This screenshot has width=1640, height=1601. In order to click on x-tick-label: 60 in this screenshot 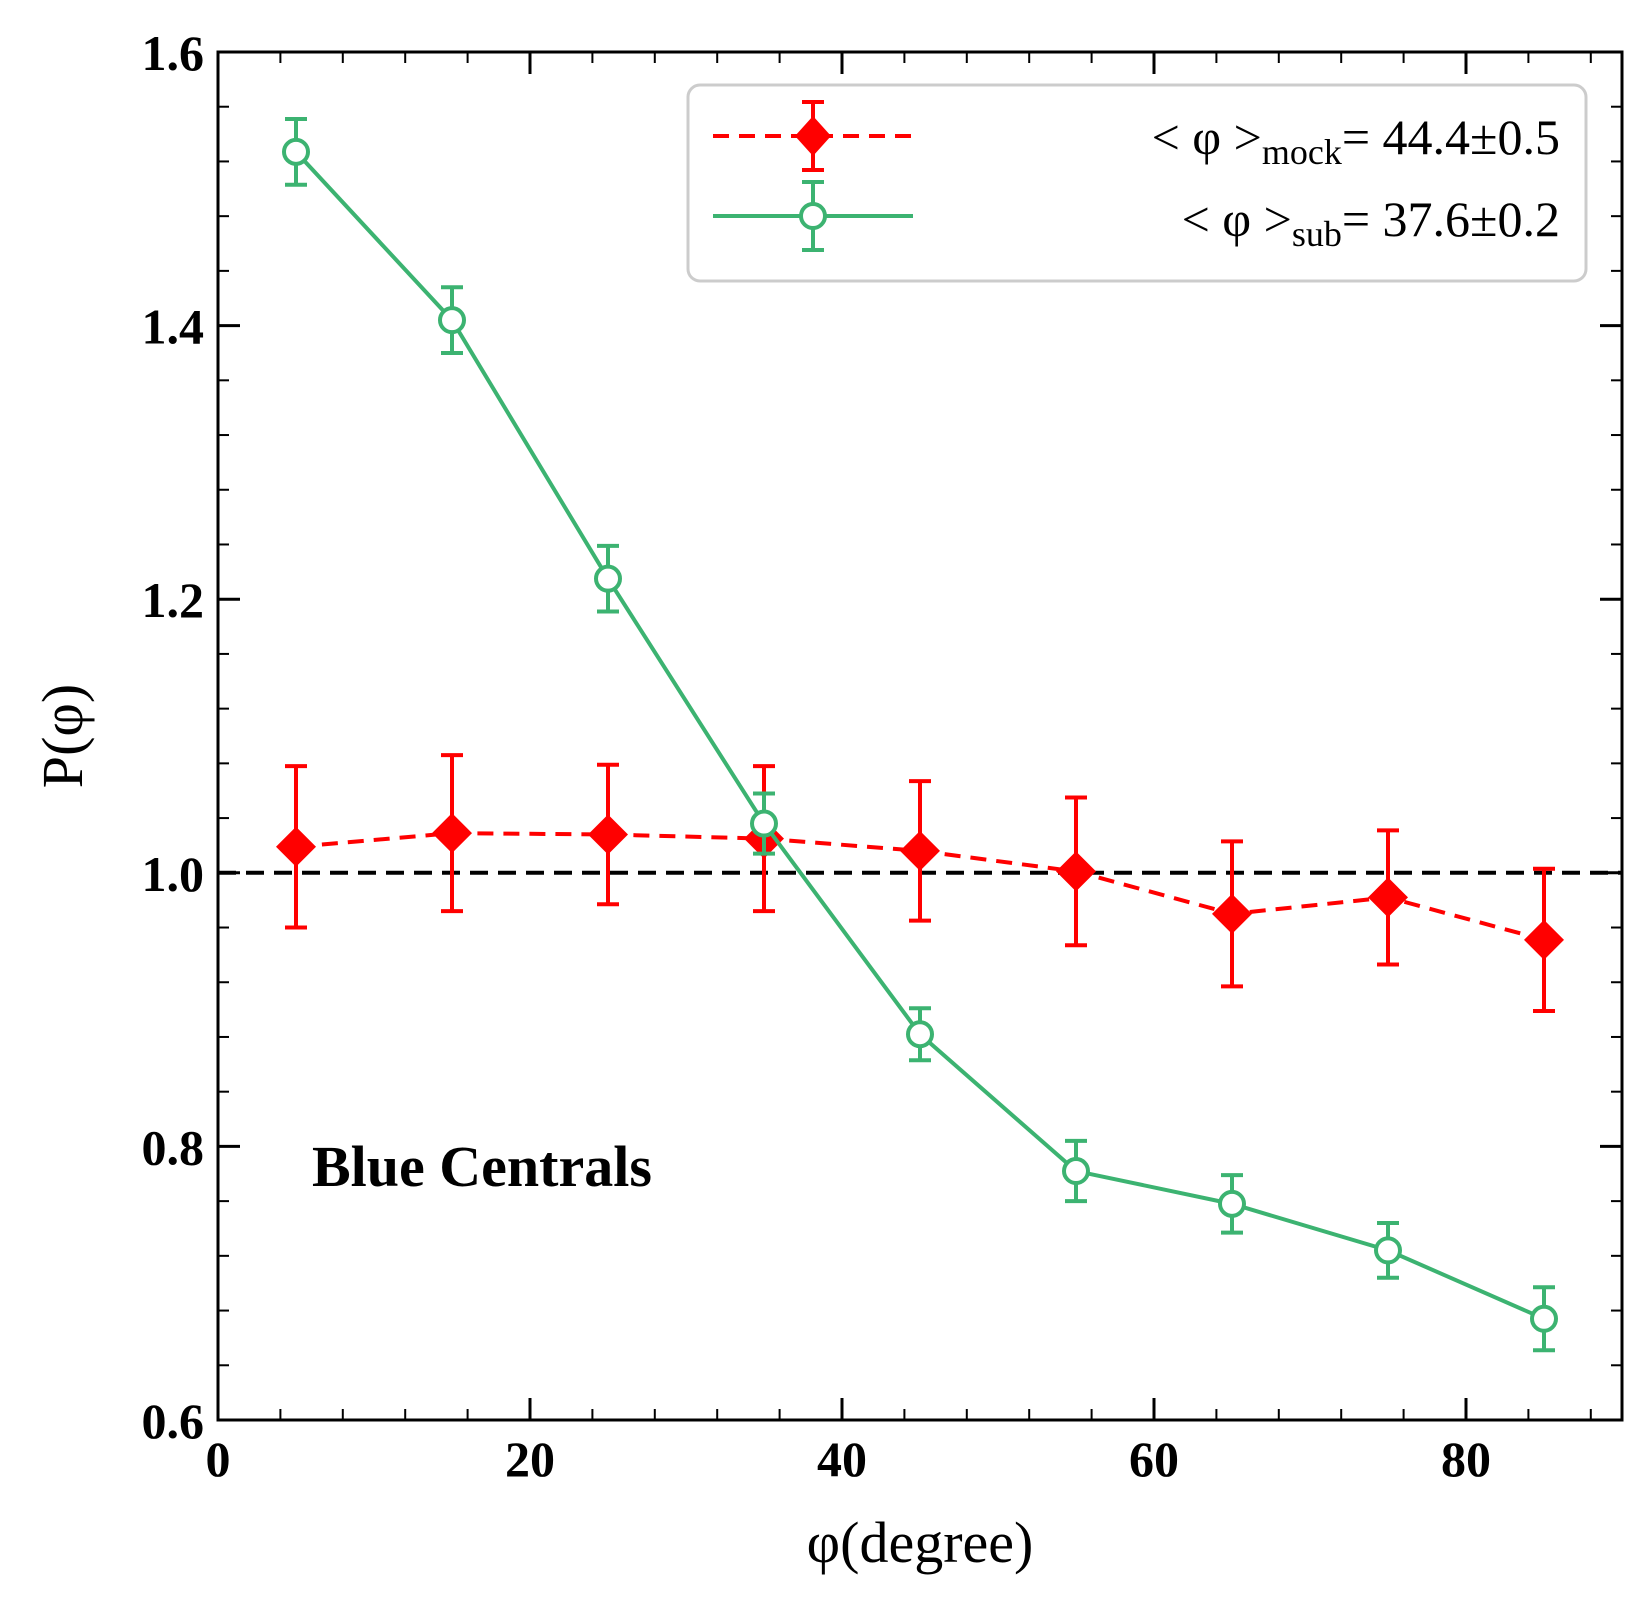, I will do `click(1154, 1459)`.